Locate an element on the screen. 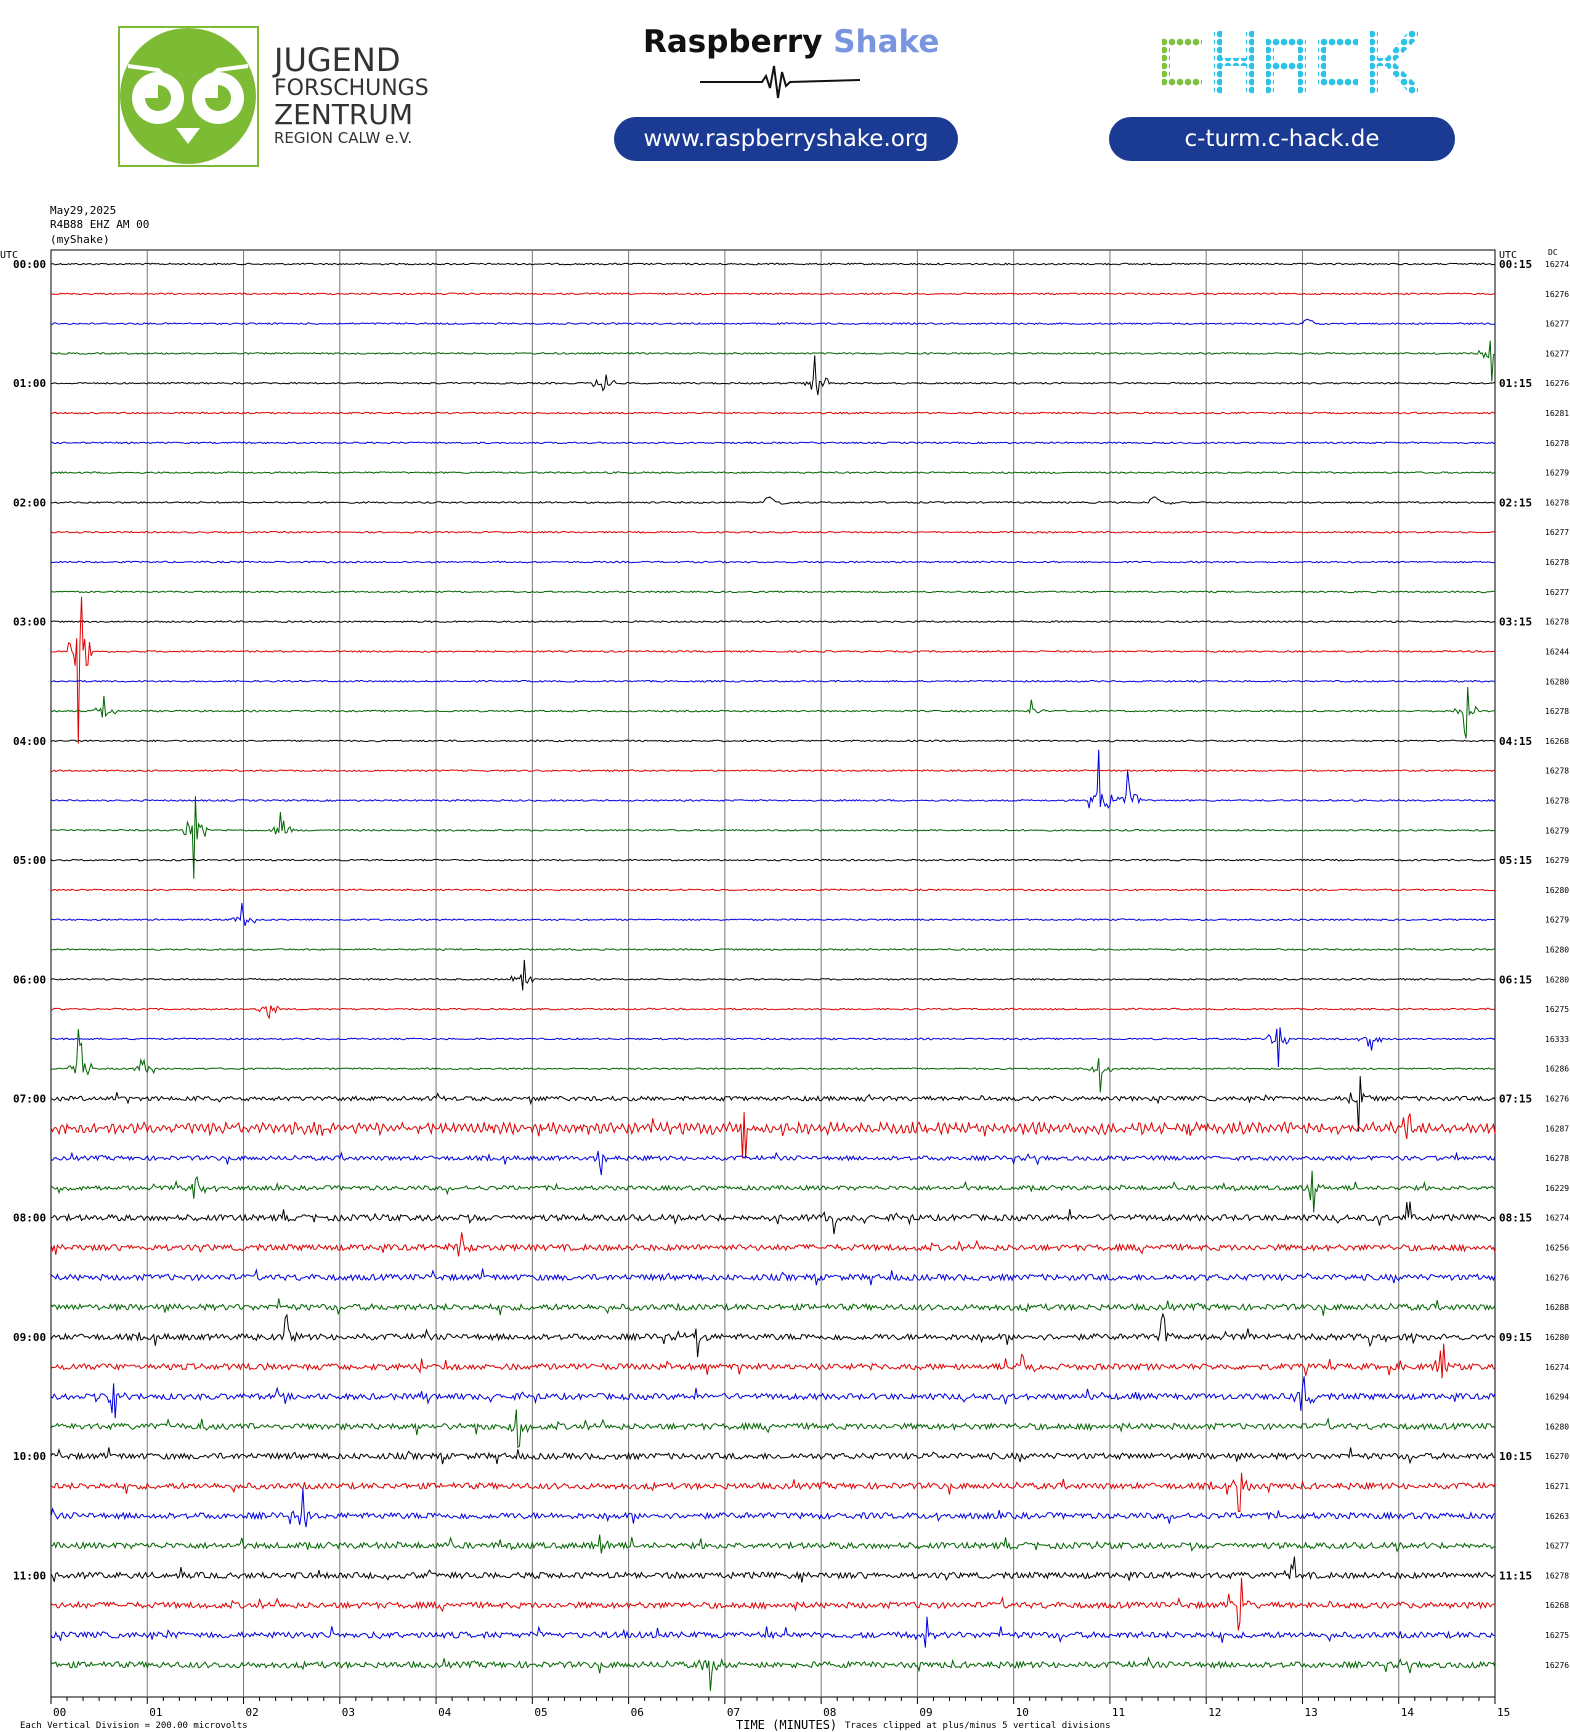 This screenshot has height=1732, width=1570. x-tick-label: 13 is located at coordinates (1310, 1712).